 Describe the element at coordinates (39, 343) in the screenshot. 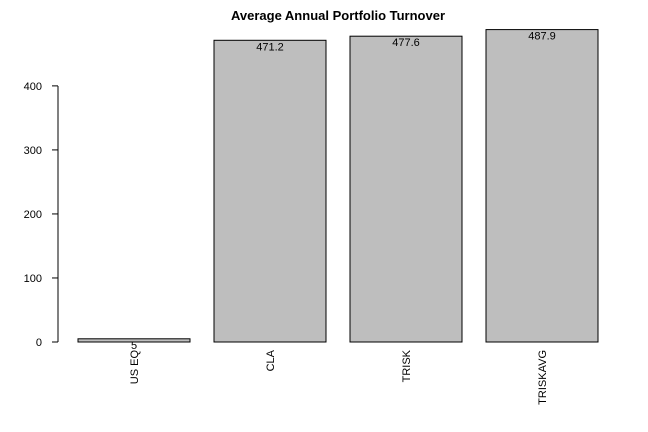

I see `y-tick-label: 0` at that location.